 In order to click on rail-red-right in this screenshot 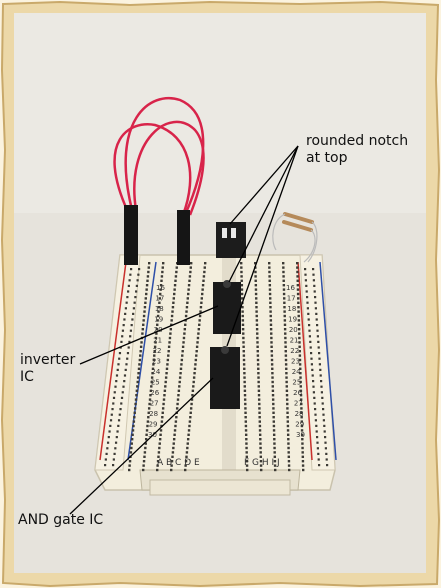, I will do `click(305, 361)`.